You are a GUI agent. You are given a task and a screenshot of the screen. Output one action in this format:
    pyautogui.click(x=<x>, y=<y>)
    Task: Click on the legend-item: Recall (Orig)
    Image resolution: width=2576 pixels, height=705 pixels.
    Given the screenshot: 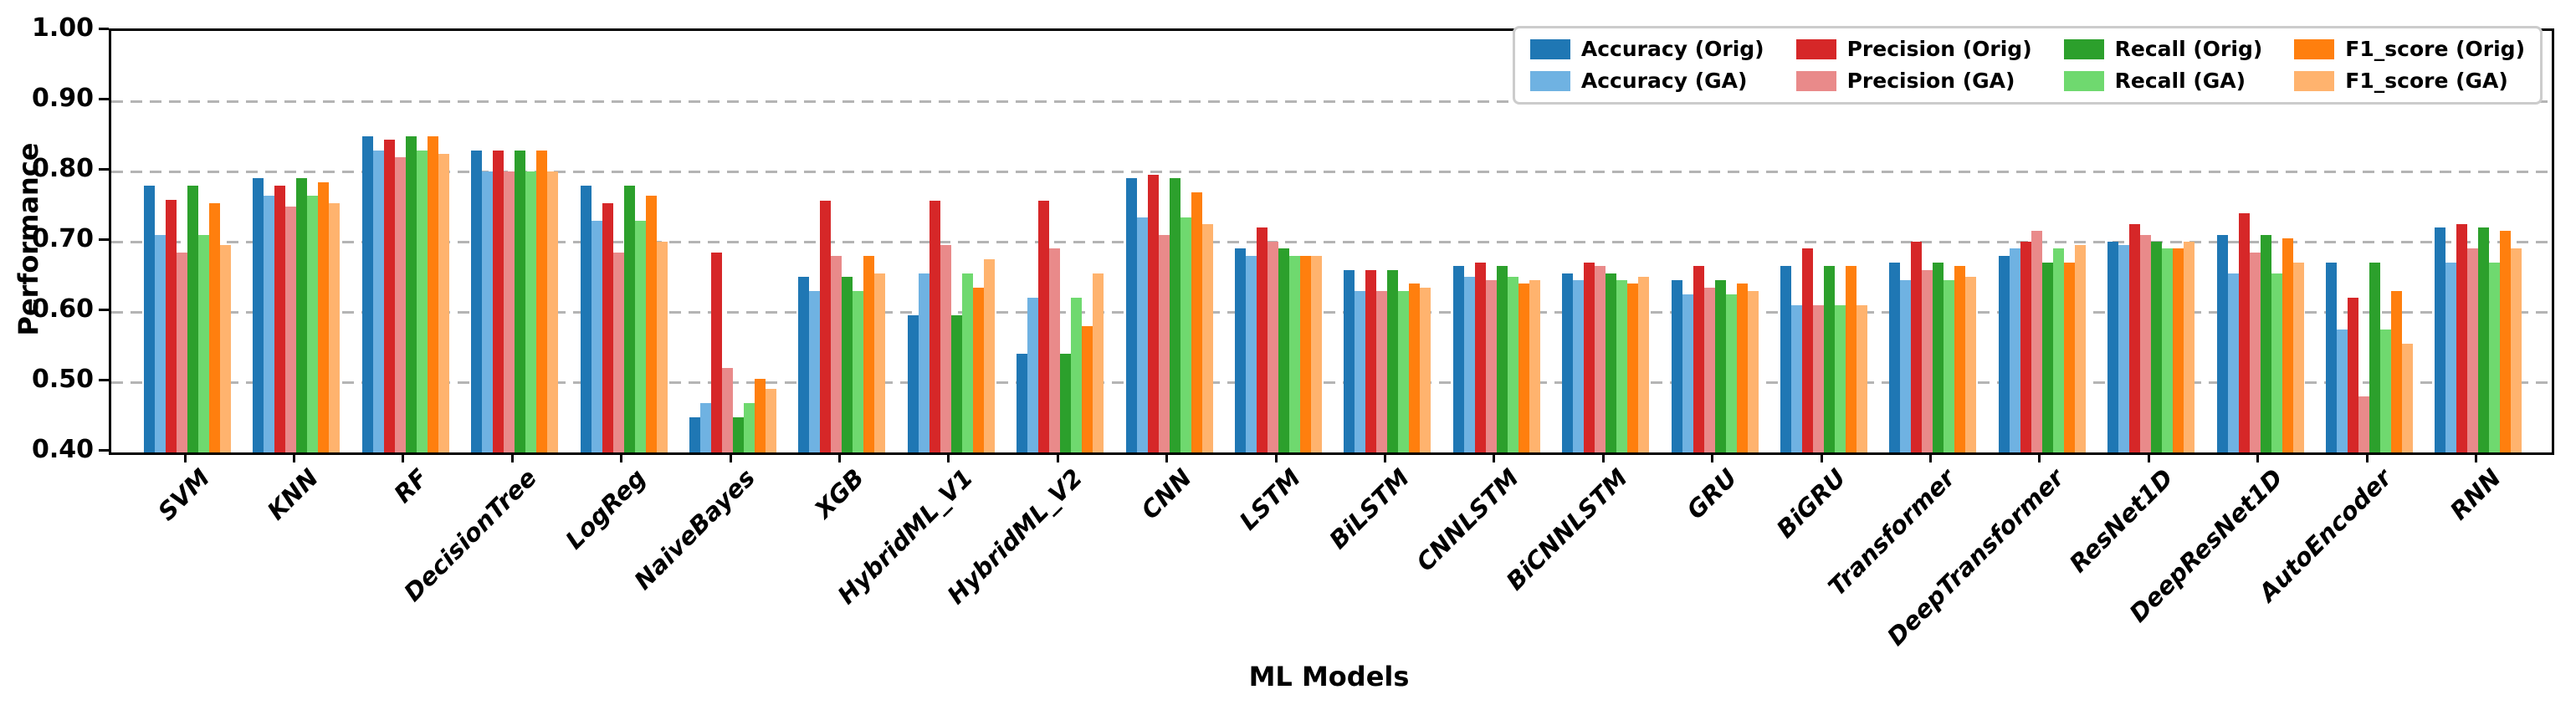 What is the action you would take?
    pyautogui.click(x=2163, y=49)
    